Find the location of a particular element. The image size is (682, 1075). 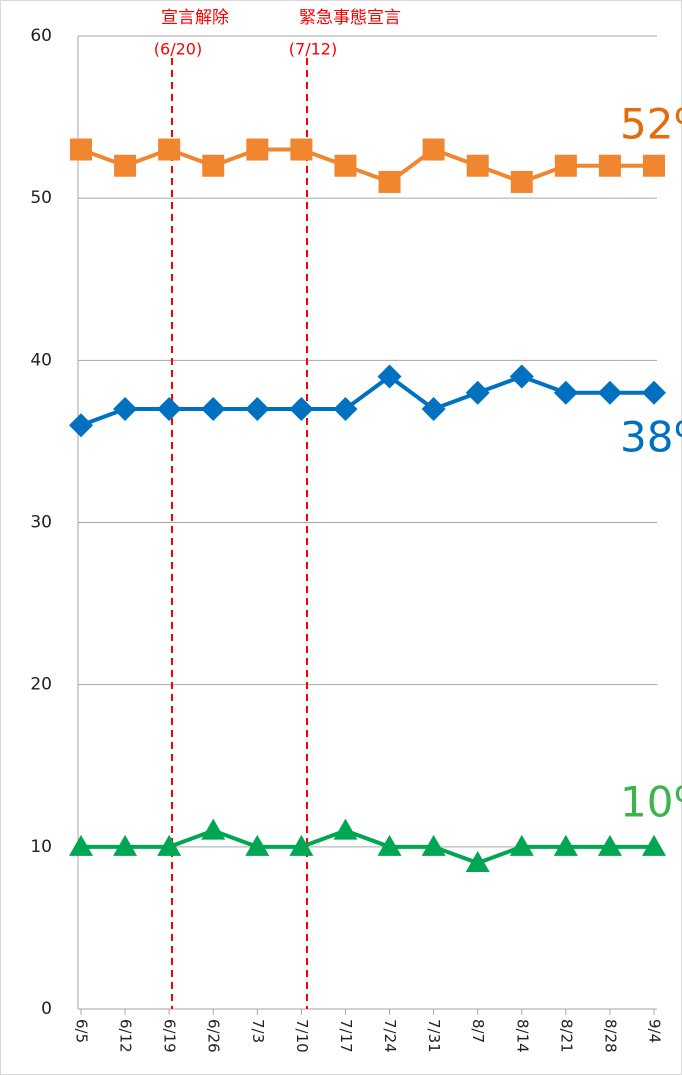

x-tick-label: 8/28 is located at coordinates (610, 1036).